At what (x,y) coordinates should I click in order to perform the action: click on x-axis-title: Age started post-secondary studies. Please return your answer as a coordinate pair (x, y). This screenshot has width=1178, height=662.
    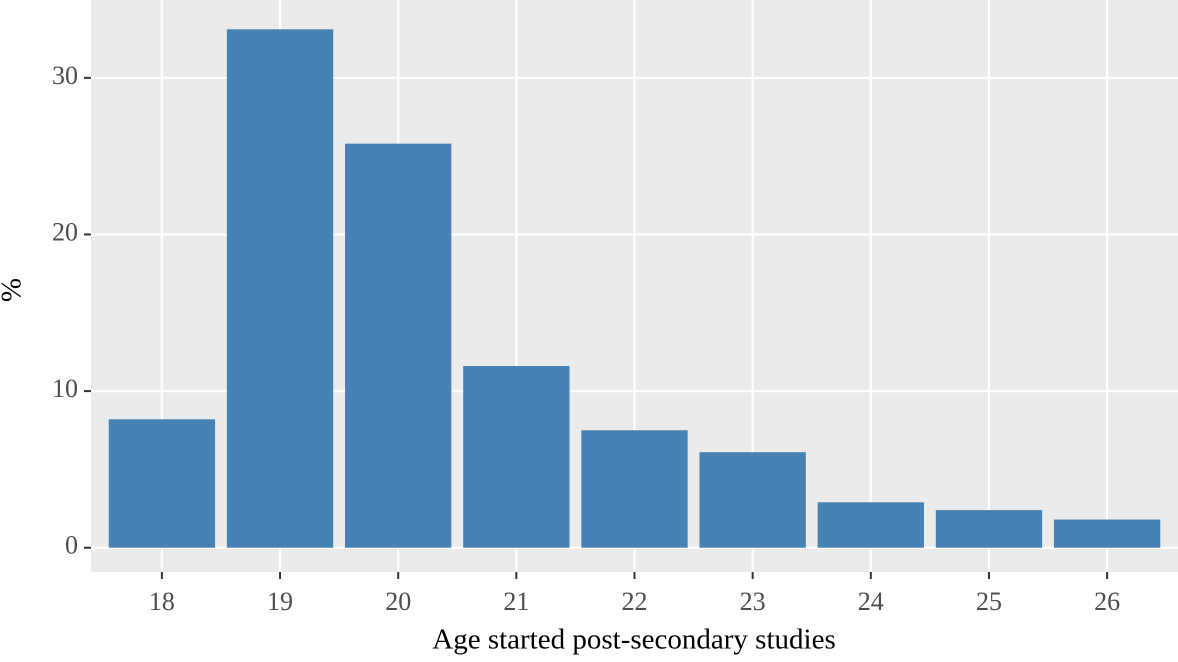
    Looking at the image, I should click on (633, 640).